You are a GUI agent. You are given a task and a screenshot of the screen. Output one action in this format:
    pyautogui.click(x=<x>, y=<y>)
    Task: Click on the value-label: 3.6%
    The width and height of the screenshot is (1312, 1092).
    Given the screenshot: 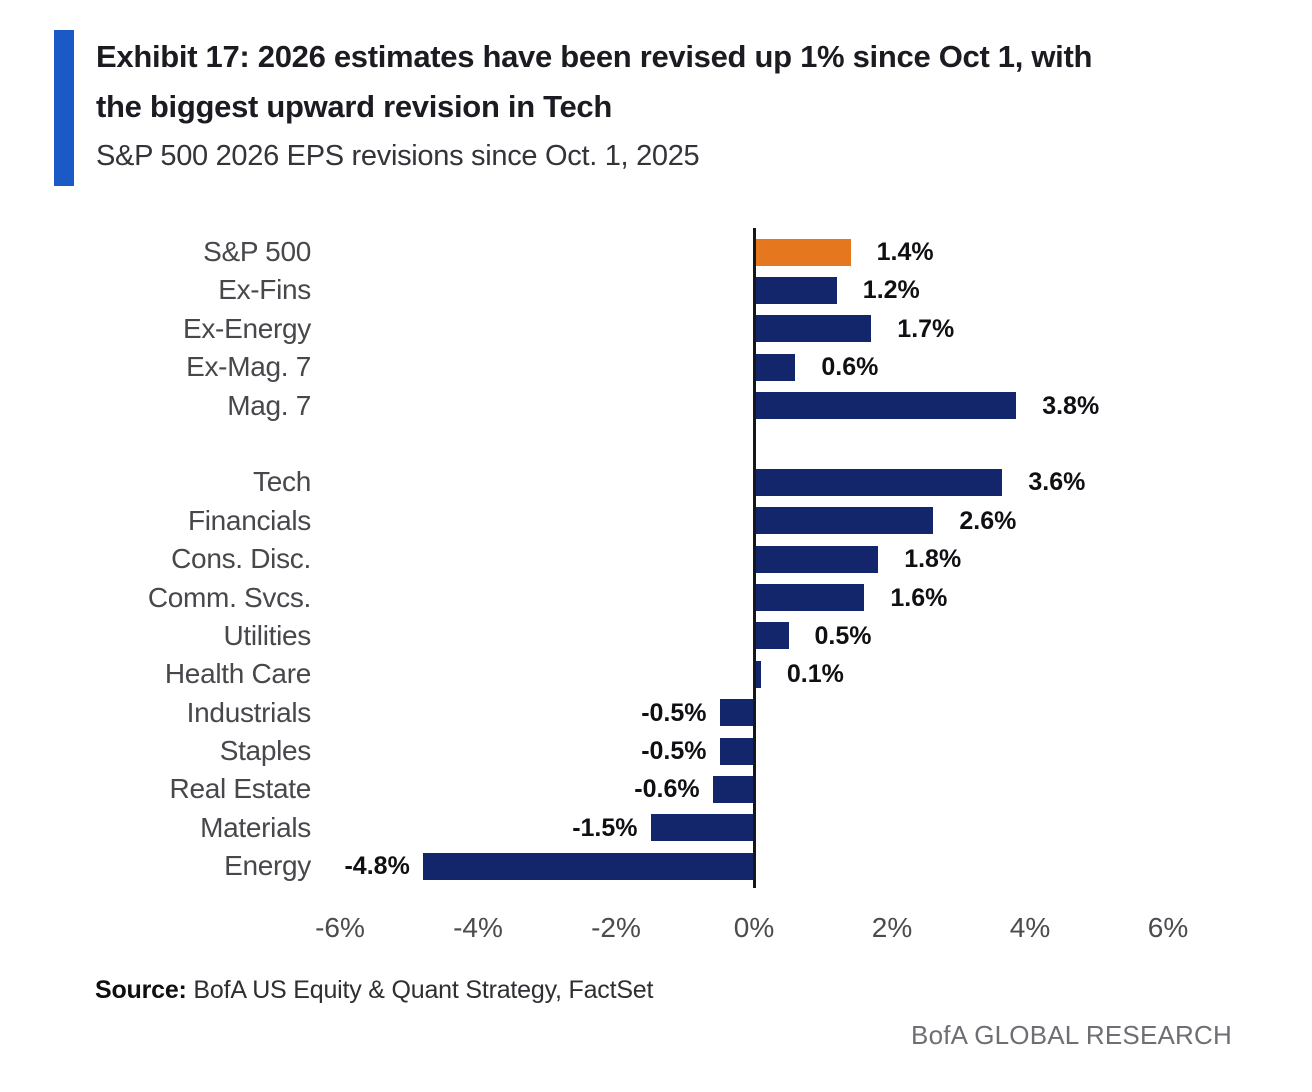 What is the action you would take?
    pyautogui.click(x=1057, y=482)
    